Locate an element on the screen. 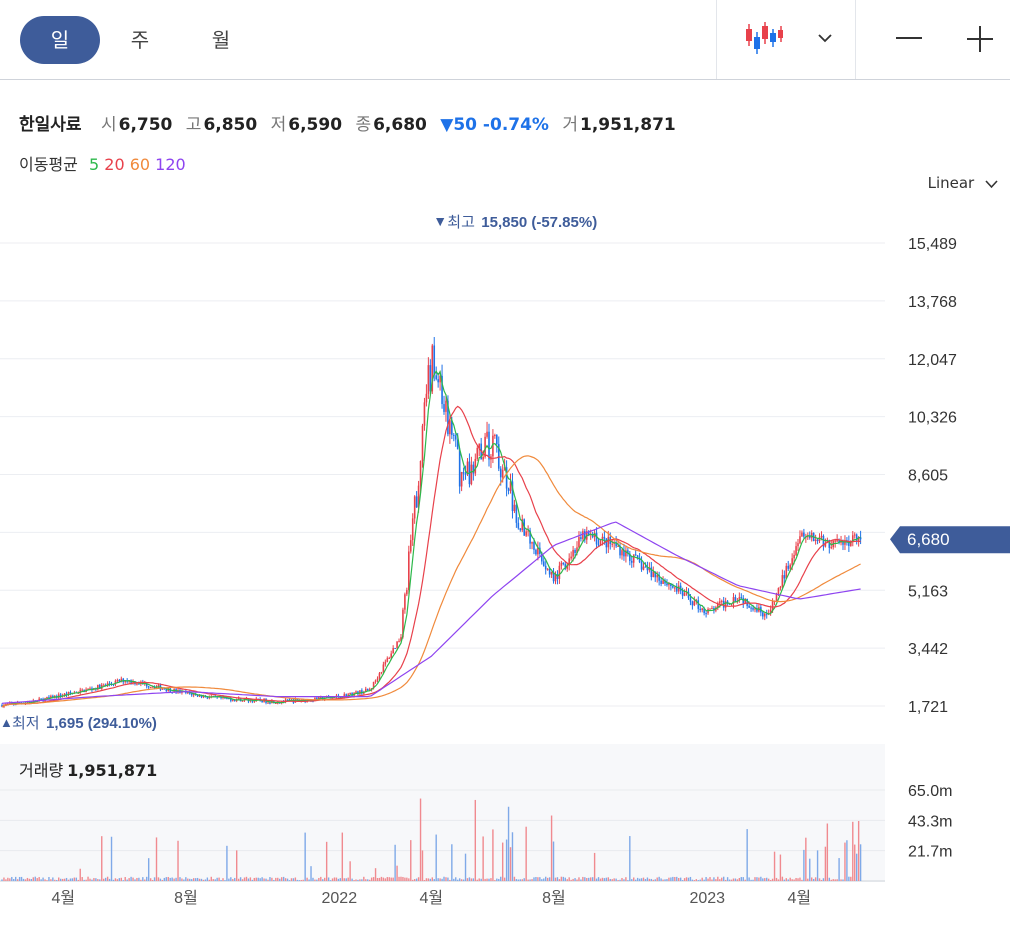  period-month-button: 월 is located at coordinates (221, 40).